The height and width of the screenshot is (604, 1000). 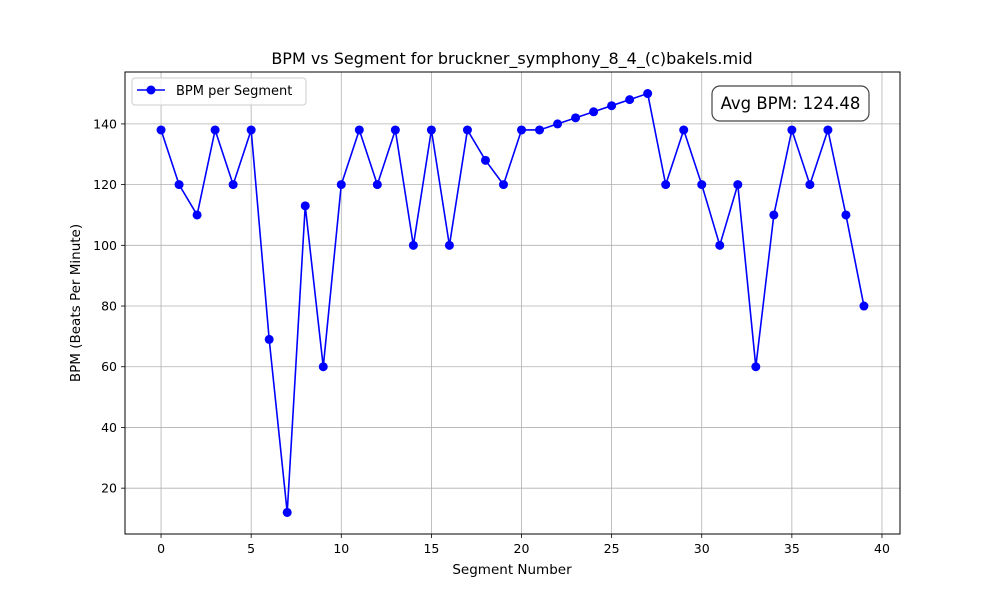 I want to click on x-tick-label: 25, so click(x=612, y=548).